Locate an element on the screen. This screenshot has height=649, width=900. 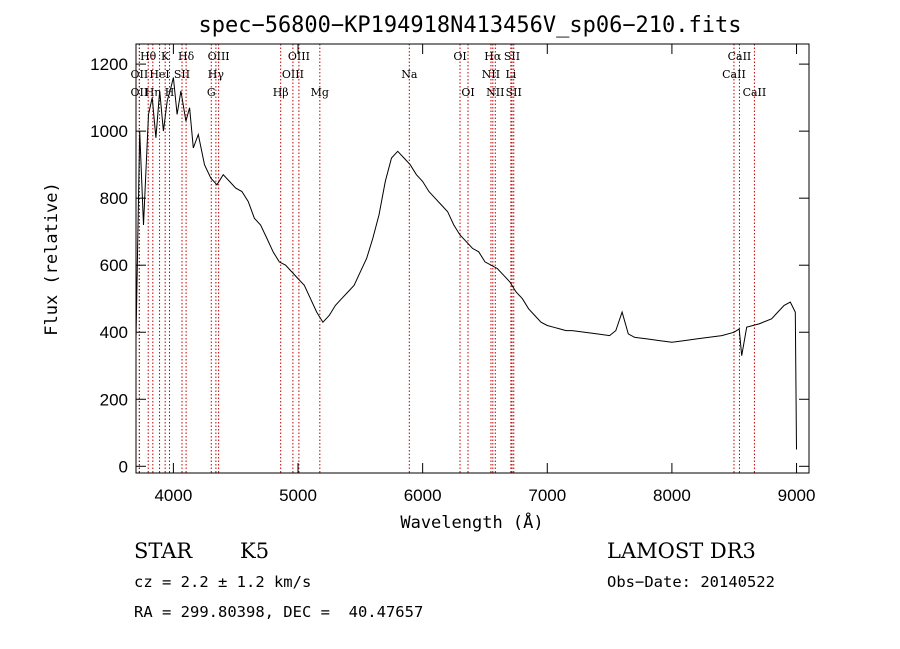
x-axis-label: Wavelength (Å) is located at coordinates (471, 522).